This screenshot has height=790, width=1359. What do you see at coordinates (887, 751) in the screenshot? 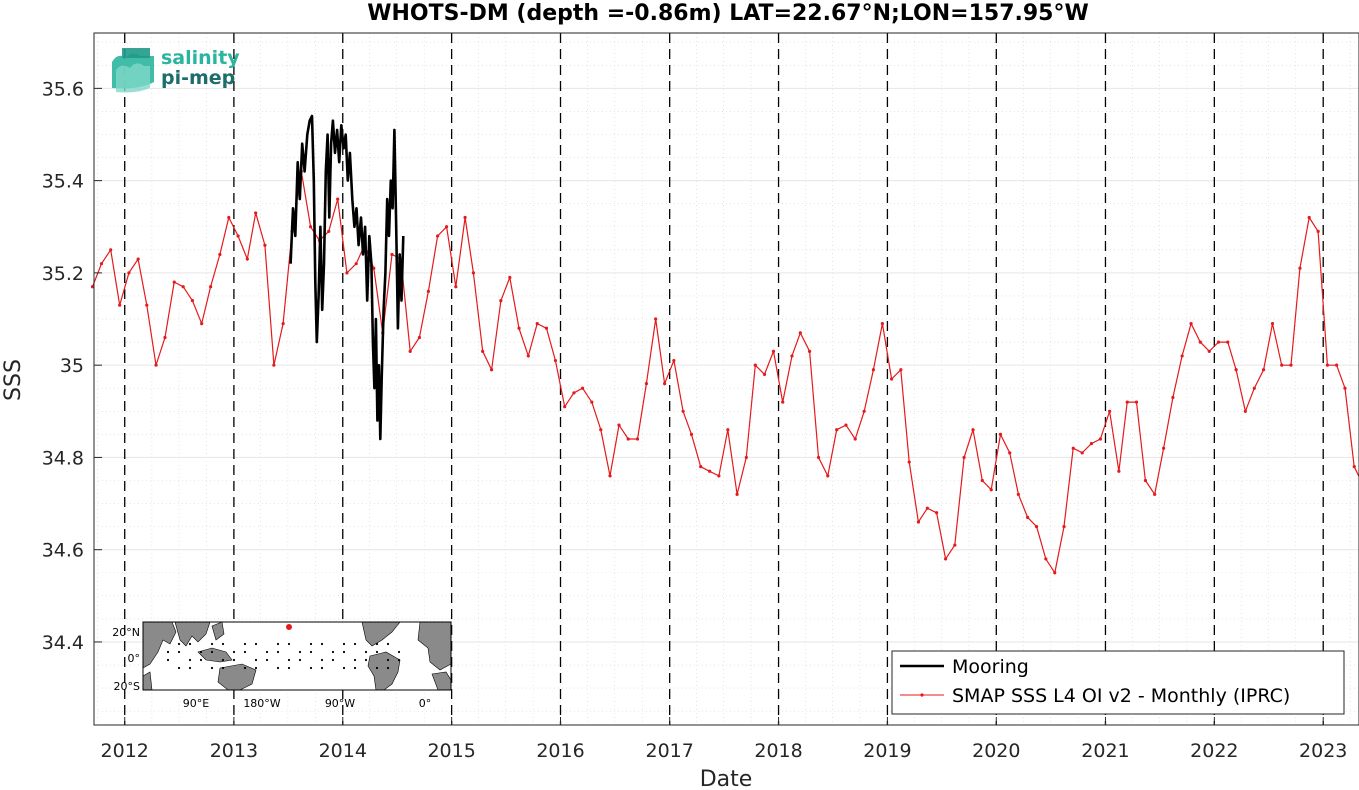
I see `x-tick-label-2019: 2019` at bounding box center [887, 751].